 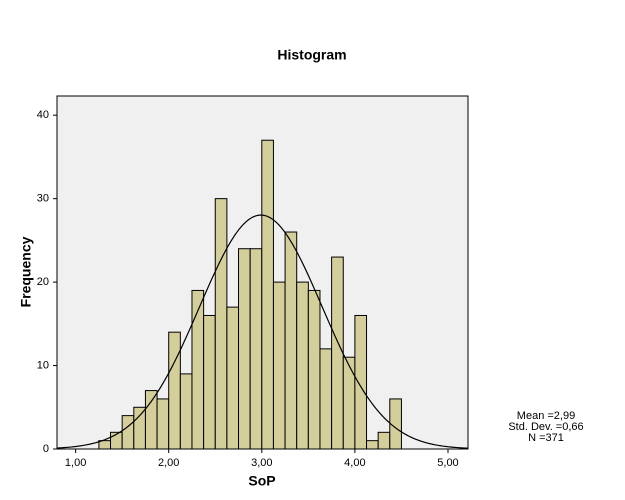 I want to click on y-tick-label: 10, so click(x=43, y=365).